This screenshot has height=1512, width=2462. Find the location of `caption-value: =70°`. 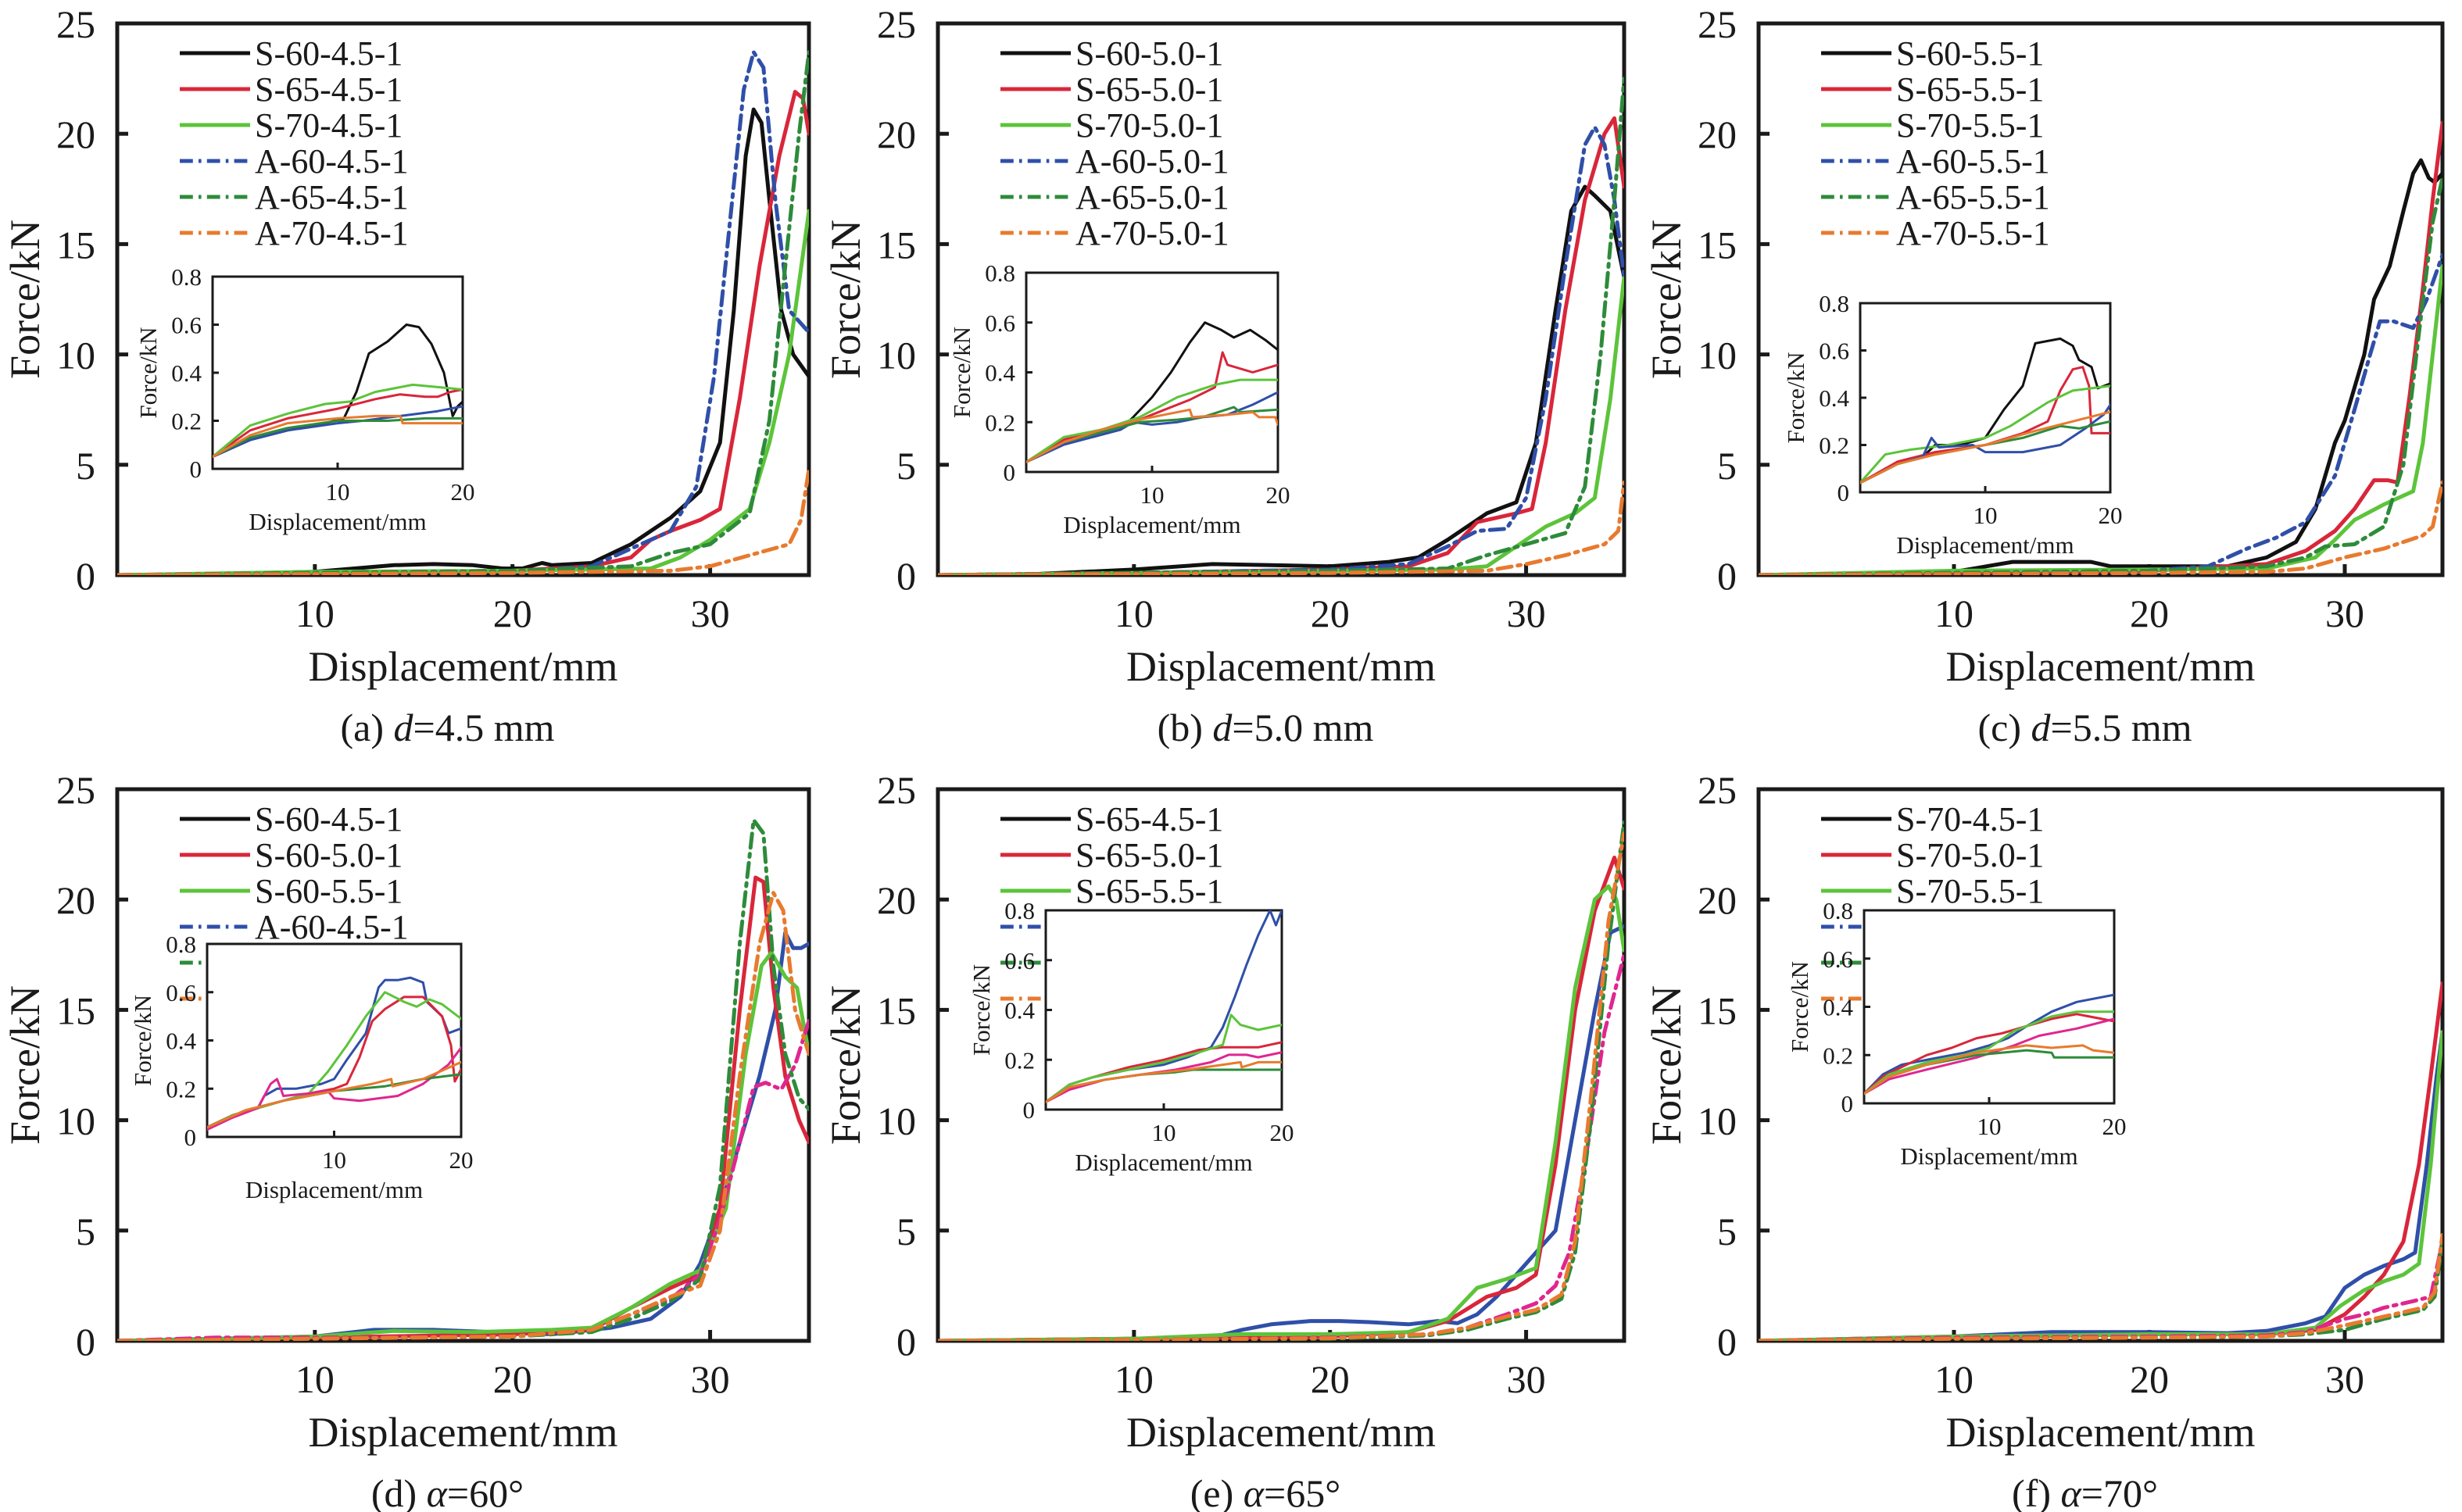

caption-value: =70° is located at coordinates (2119, 1491).